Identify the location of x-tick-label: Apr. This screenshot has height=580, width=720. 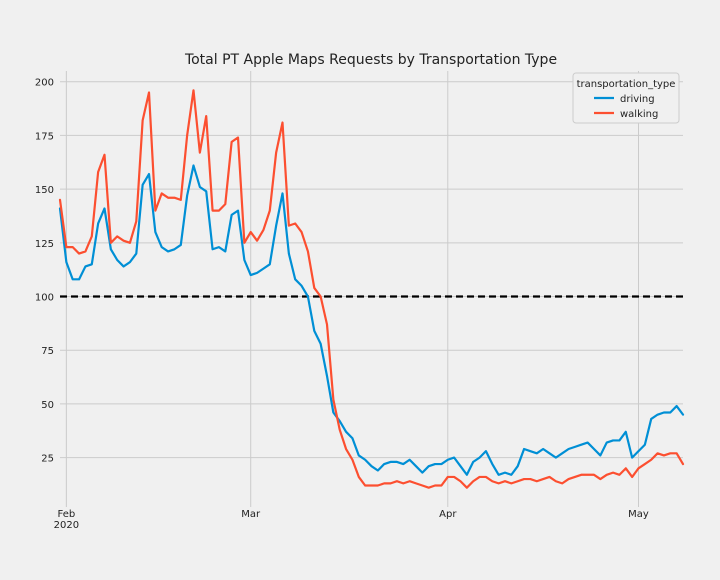
(448, 514).